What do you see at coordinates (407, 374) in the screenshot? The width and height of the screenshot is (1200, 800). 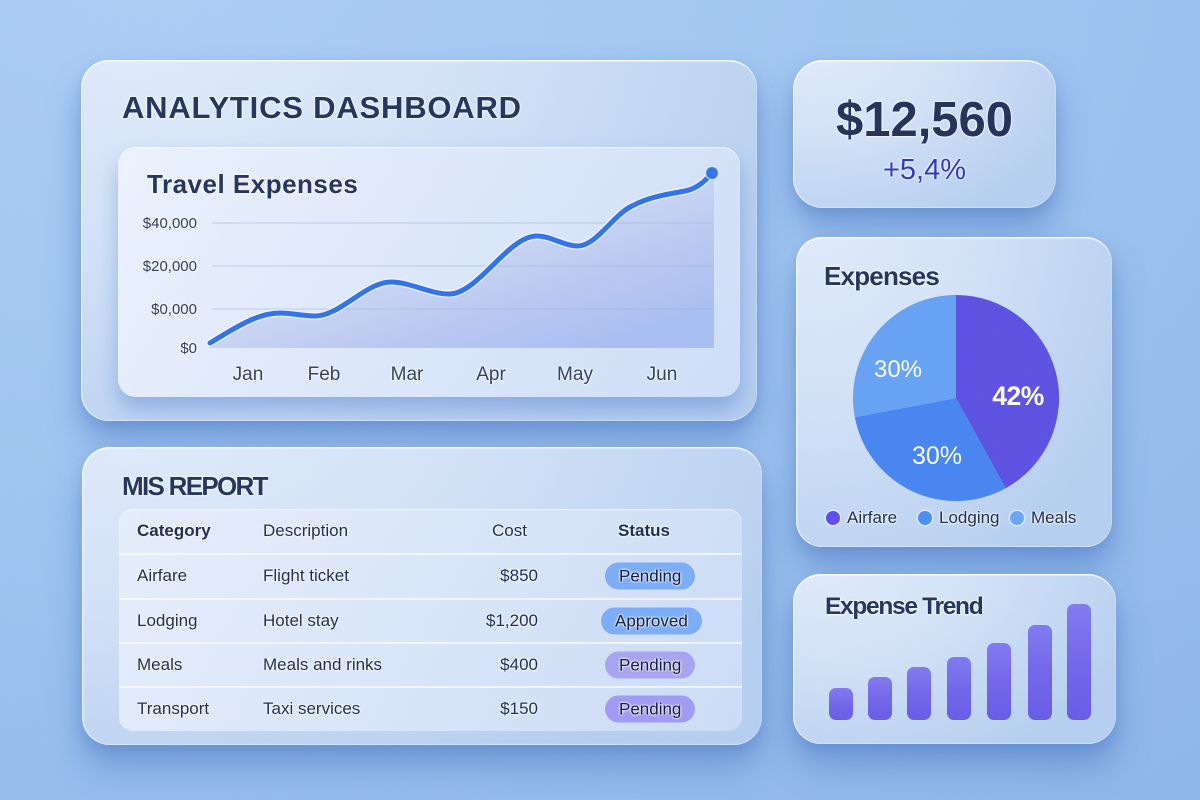 I see `svg-text: Mar` at bounding box center [407, 374].